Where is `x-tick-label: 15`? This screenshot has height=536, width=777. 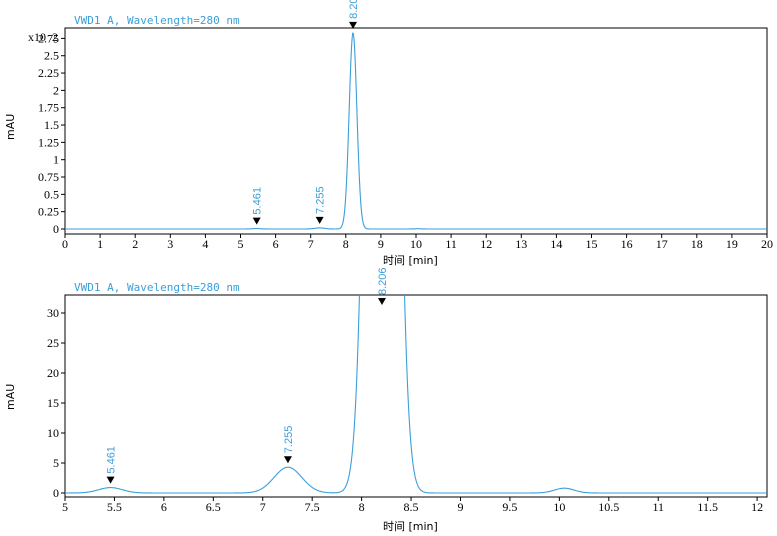
x-tick-label: 15 is located at coordinates (592, 244).